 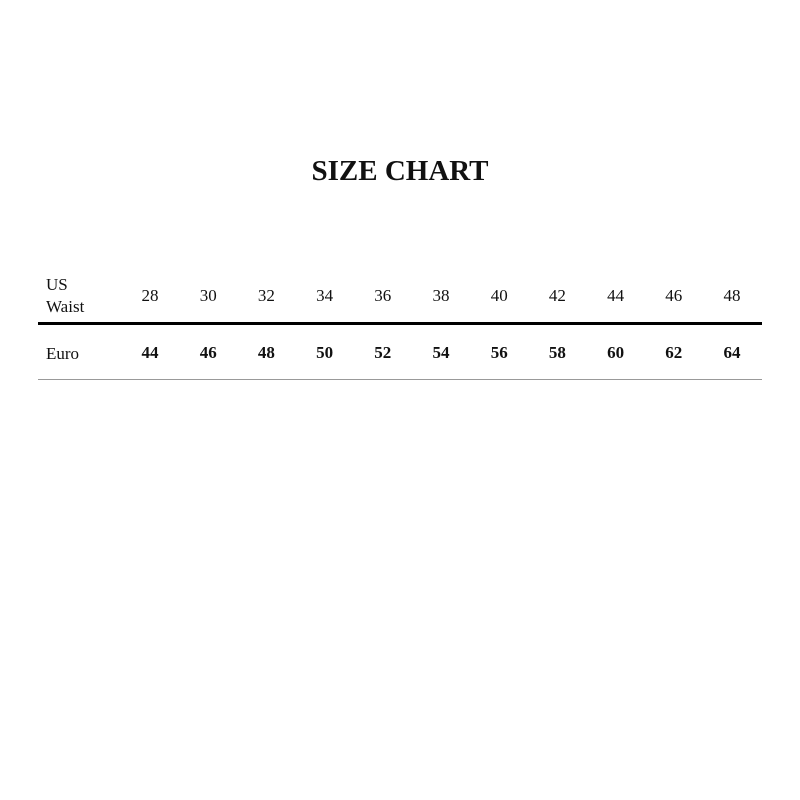 What do you see at coordinates (325, 352) in the screenshot?
I see `euro-cell: 50` at bounding box center [325, 352].